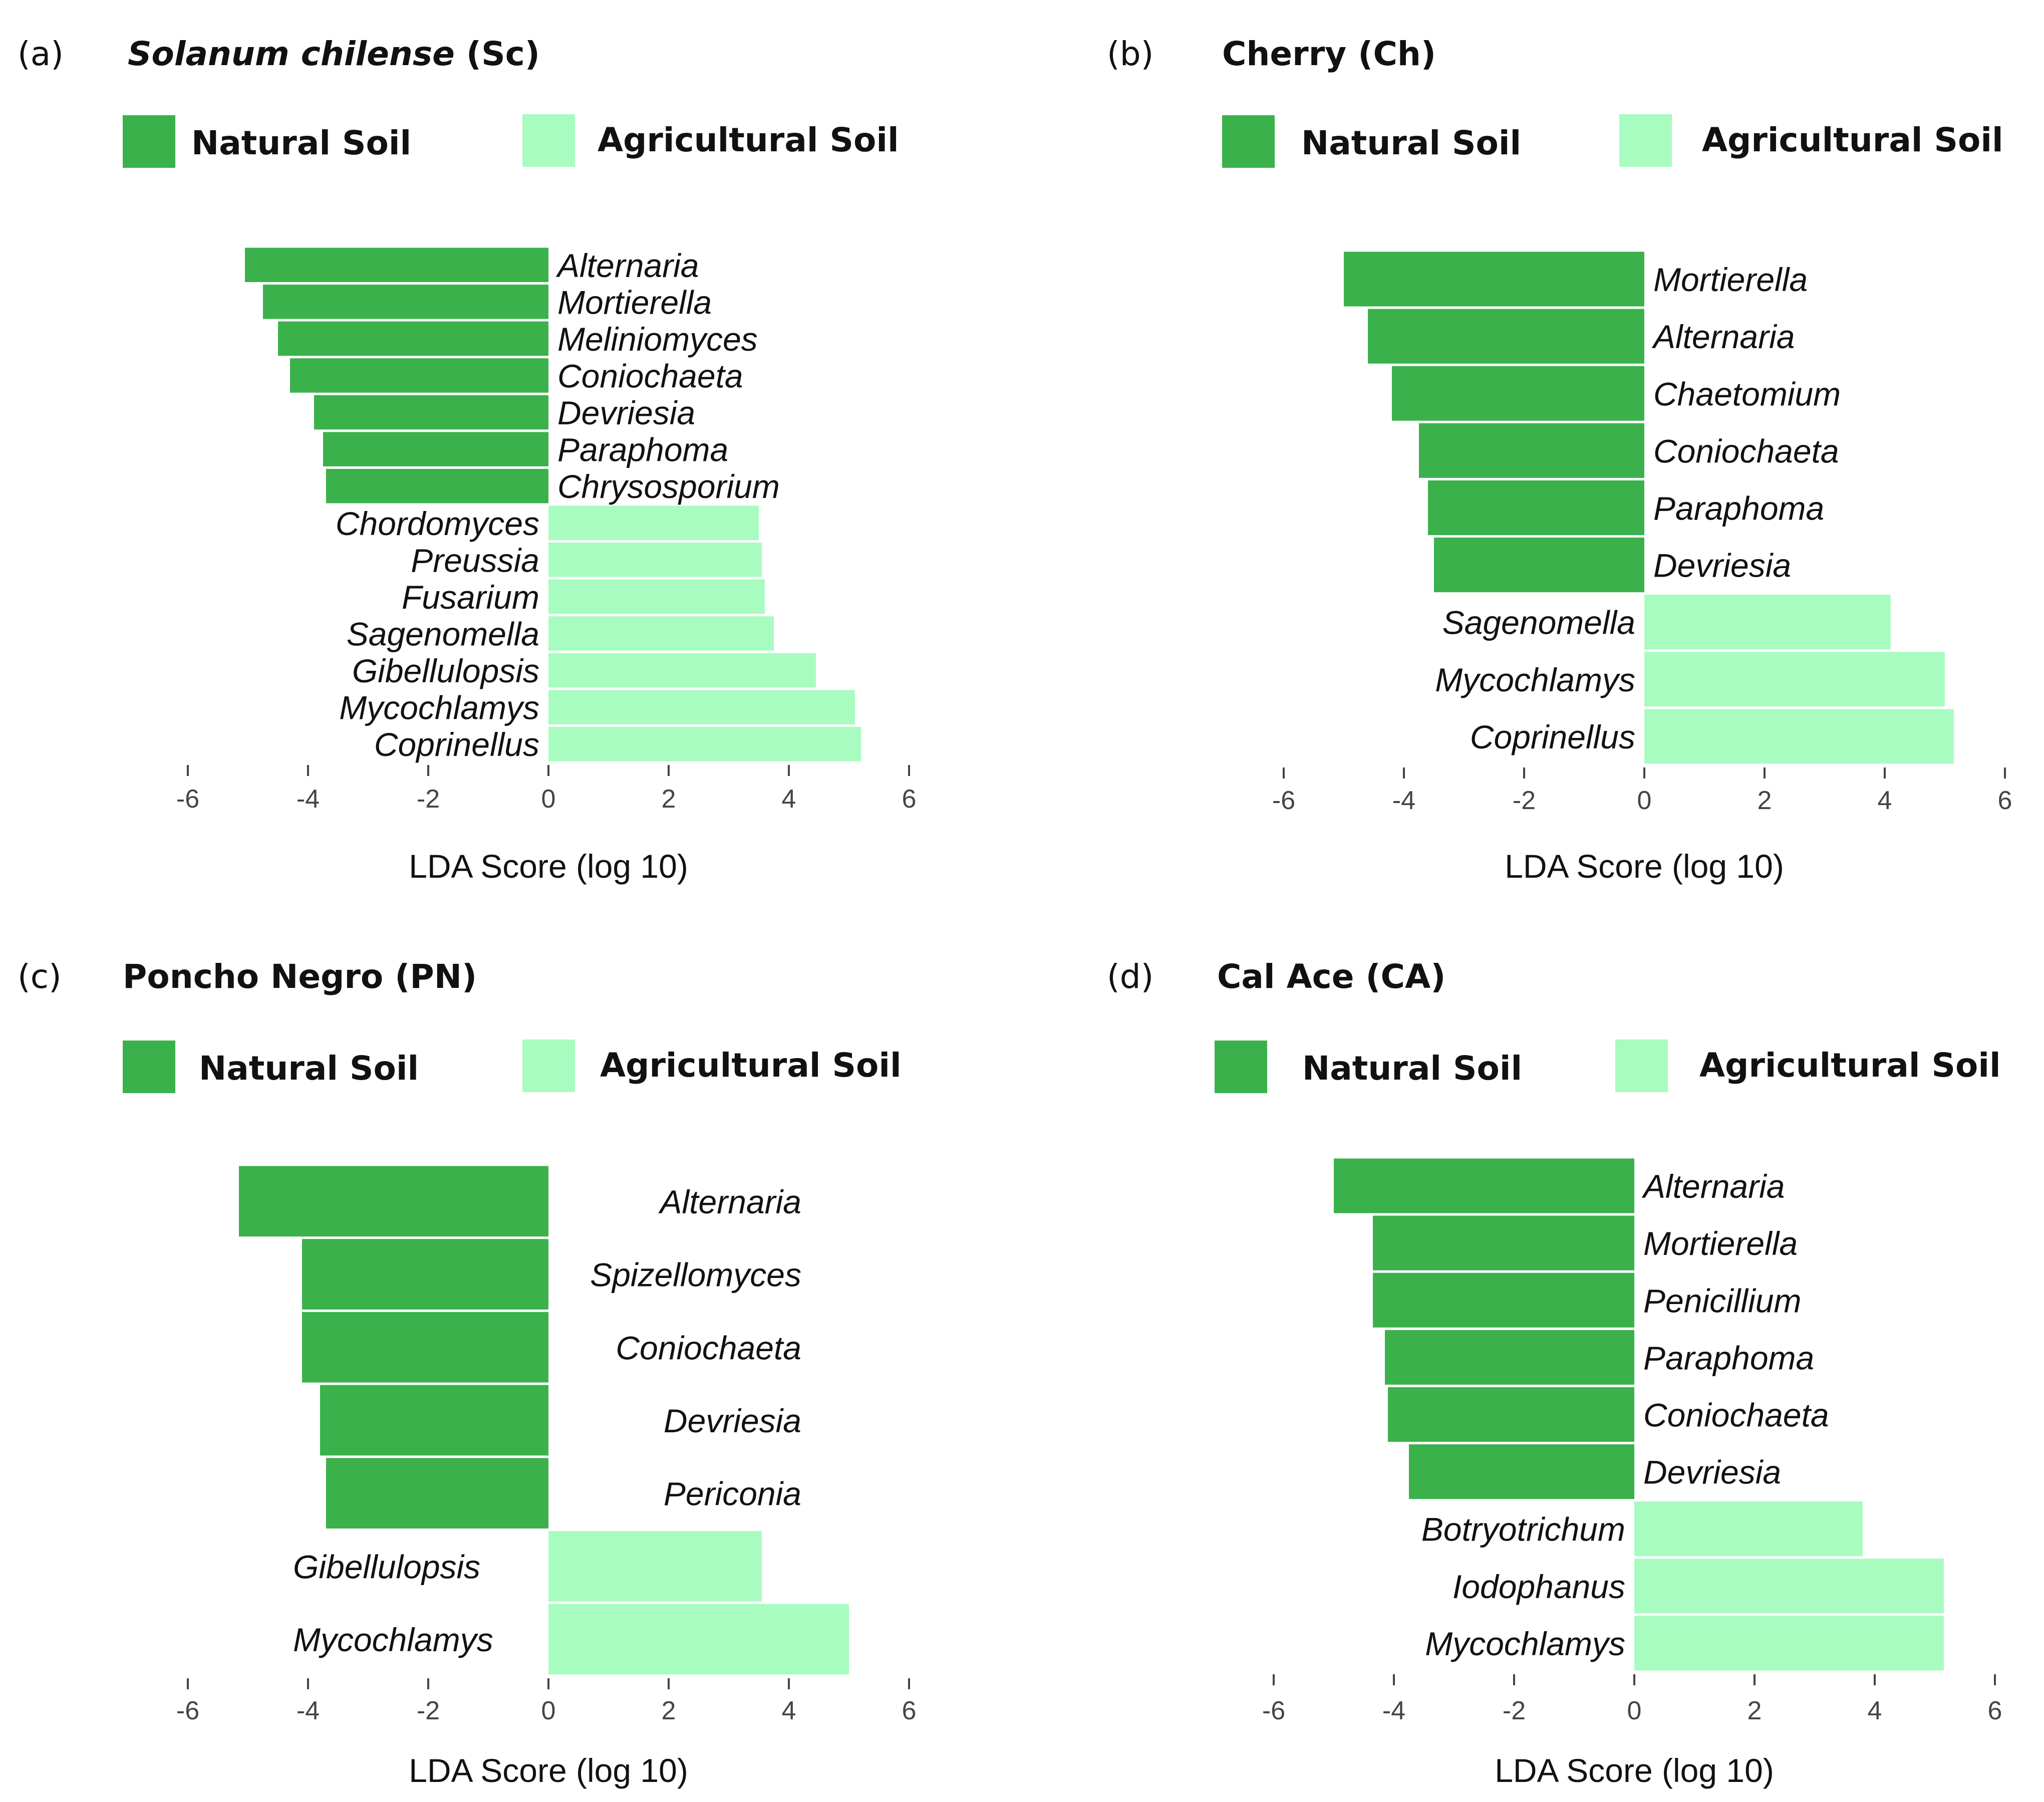  I want to click on bar-label: Botryotrichum, so click(1523, 1529).